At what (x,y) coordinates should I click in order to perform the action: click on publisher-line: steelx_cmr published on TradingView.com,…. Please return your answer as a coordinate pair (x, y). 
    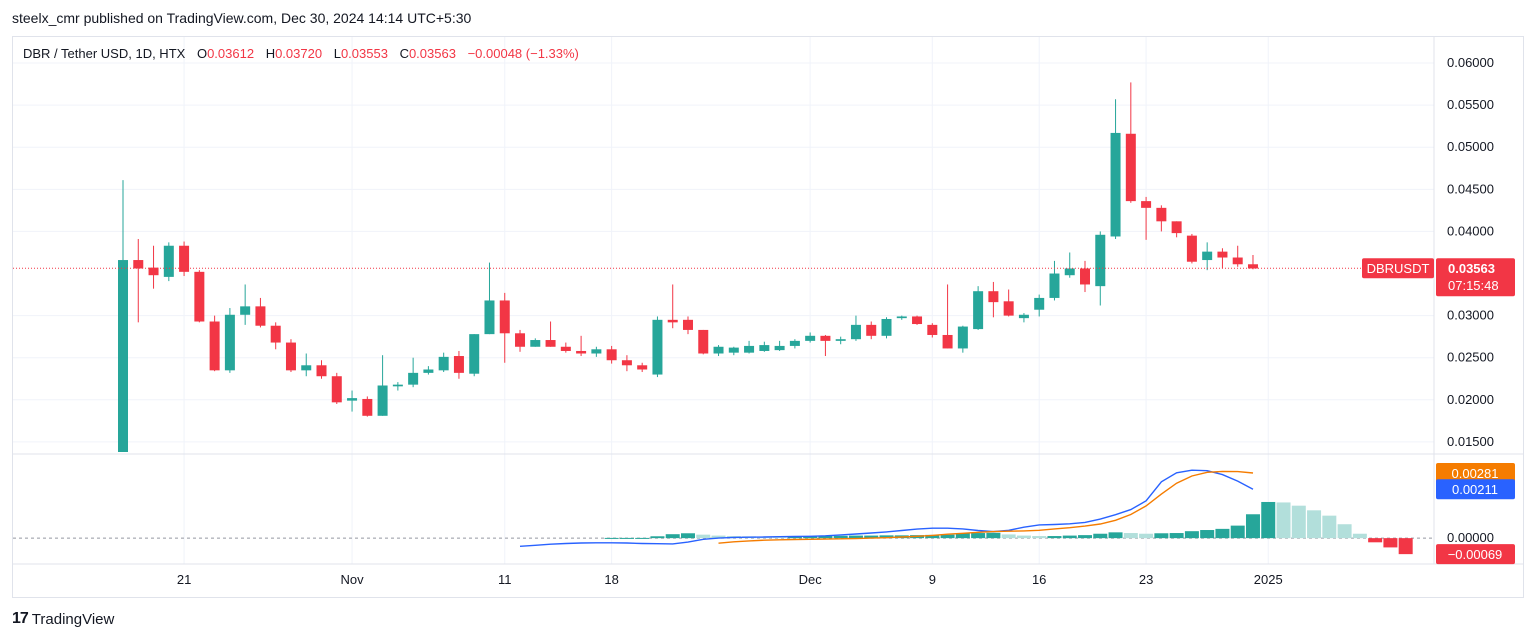
    Looking at the image, I should click on (242, 18).